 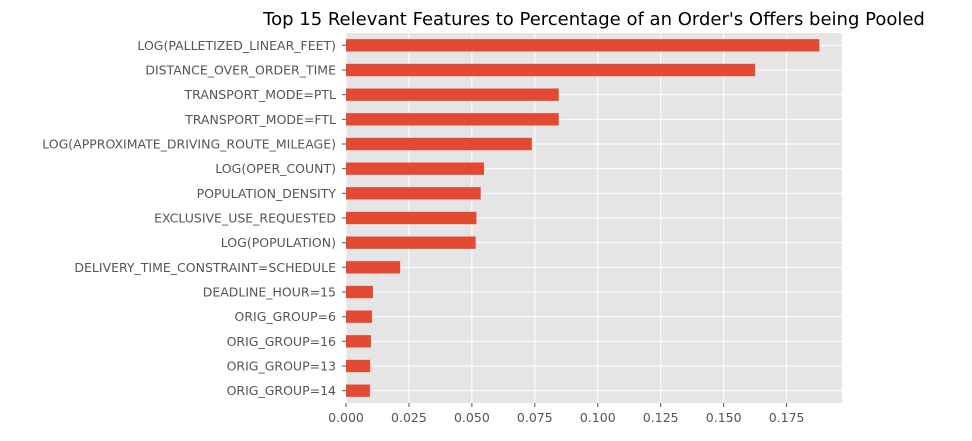 I want to click on y-tick-label: ORIG_GROUP=16, so click(x=281, y=341).